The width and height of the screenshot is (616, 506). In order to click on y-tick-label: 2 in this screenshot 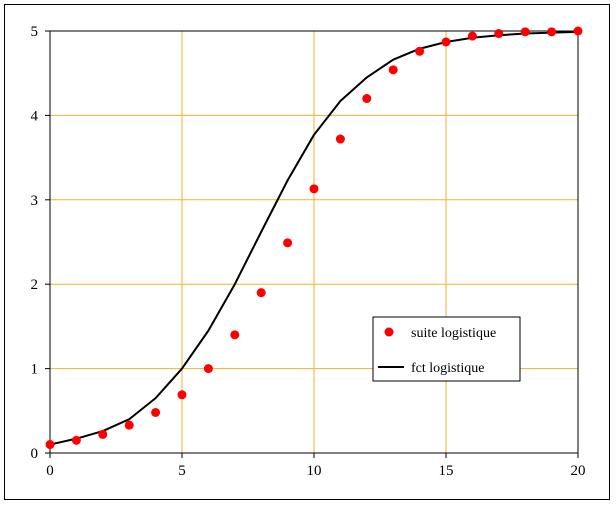, I will do `click(35, 285)`.